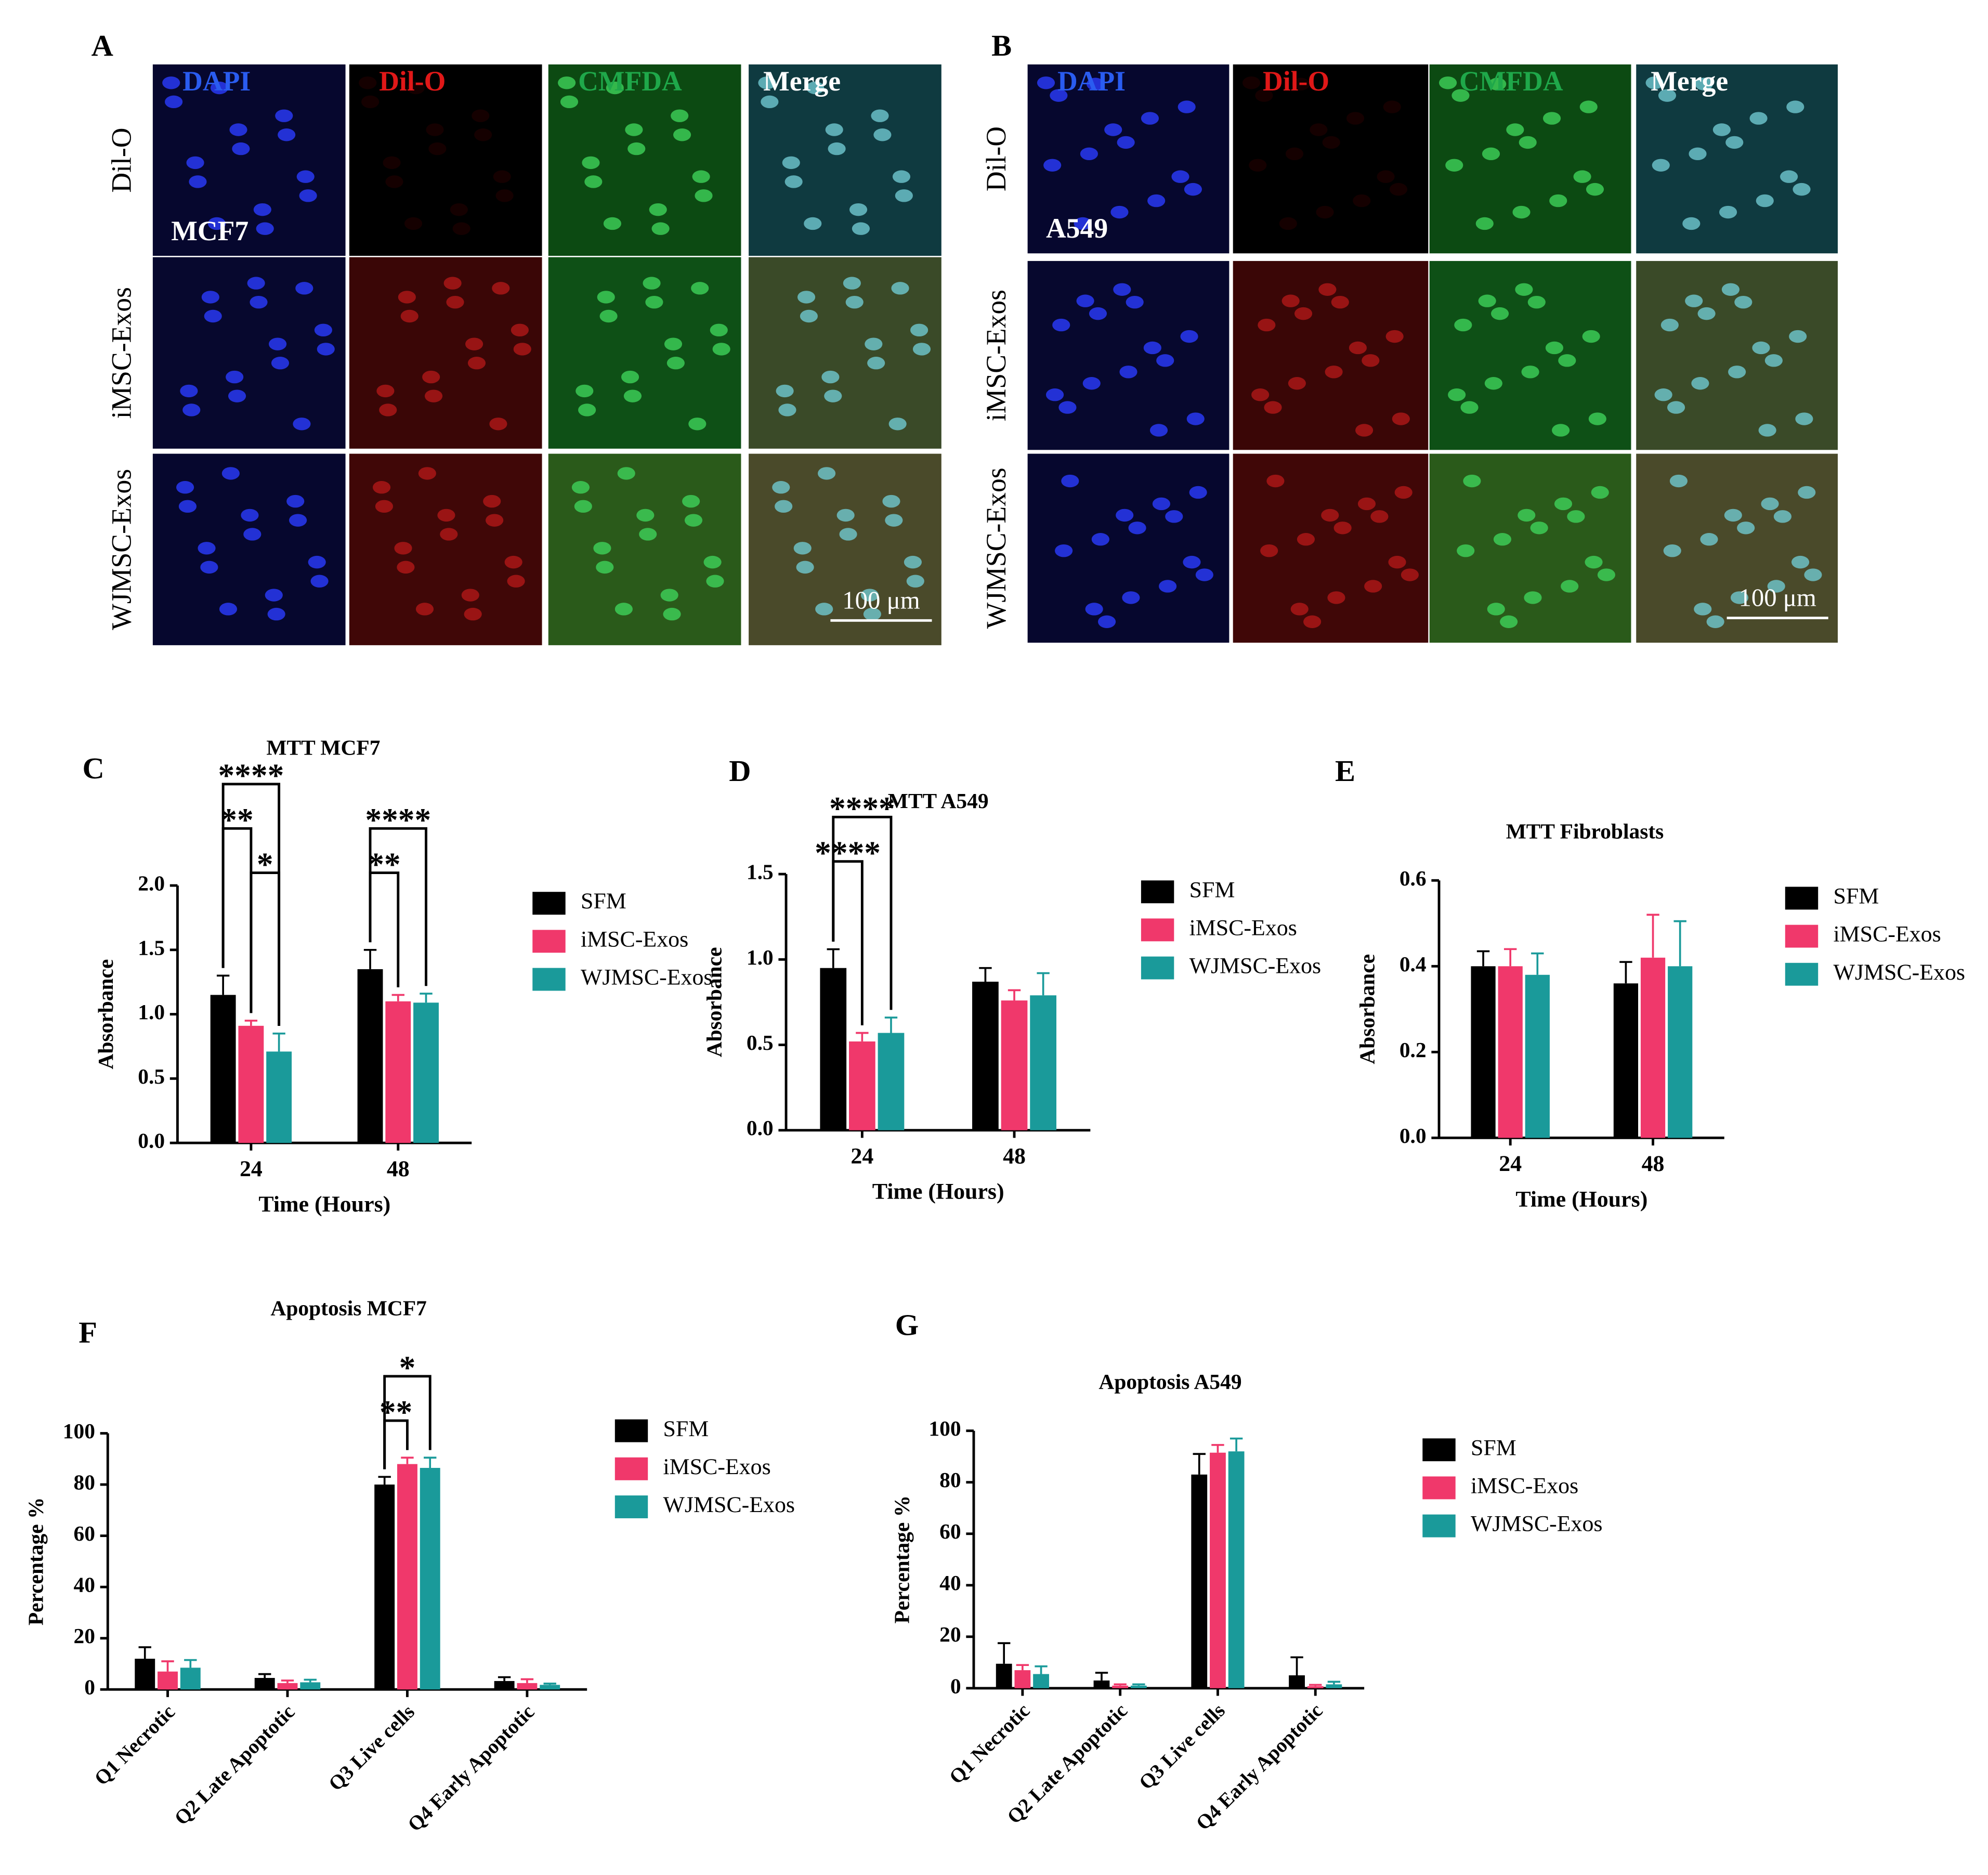  Describe the element at coordinates (760, 872) in the screenshot. I see `y-tick-label: 1.5` at that location.